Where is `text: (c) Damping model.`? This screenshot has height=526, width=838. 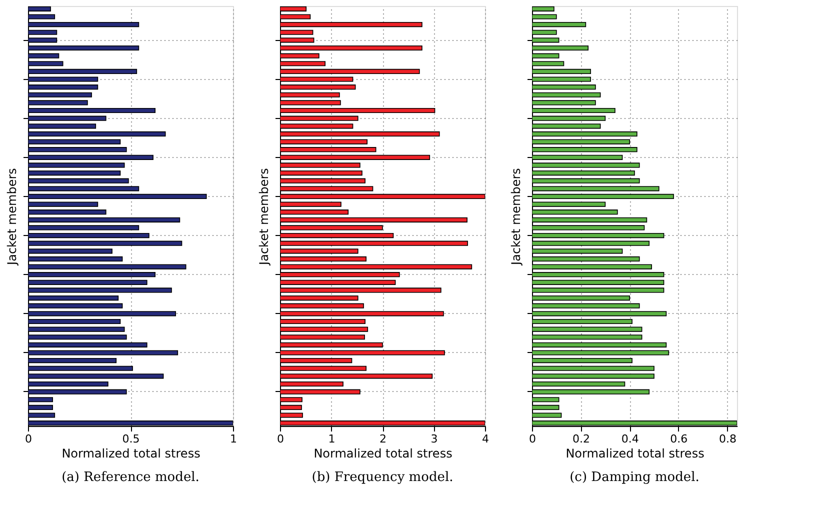 text: (c) Damping model. is located at coordinates (635, 477).